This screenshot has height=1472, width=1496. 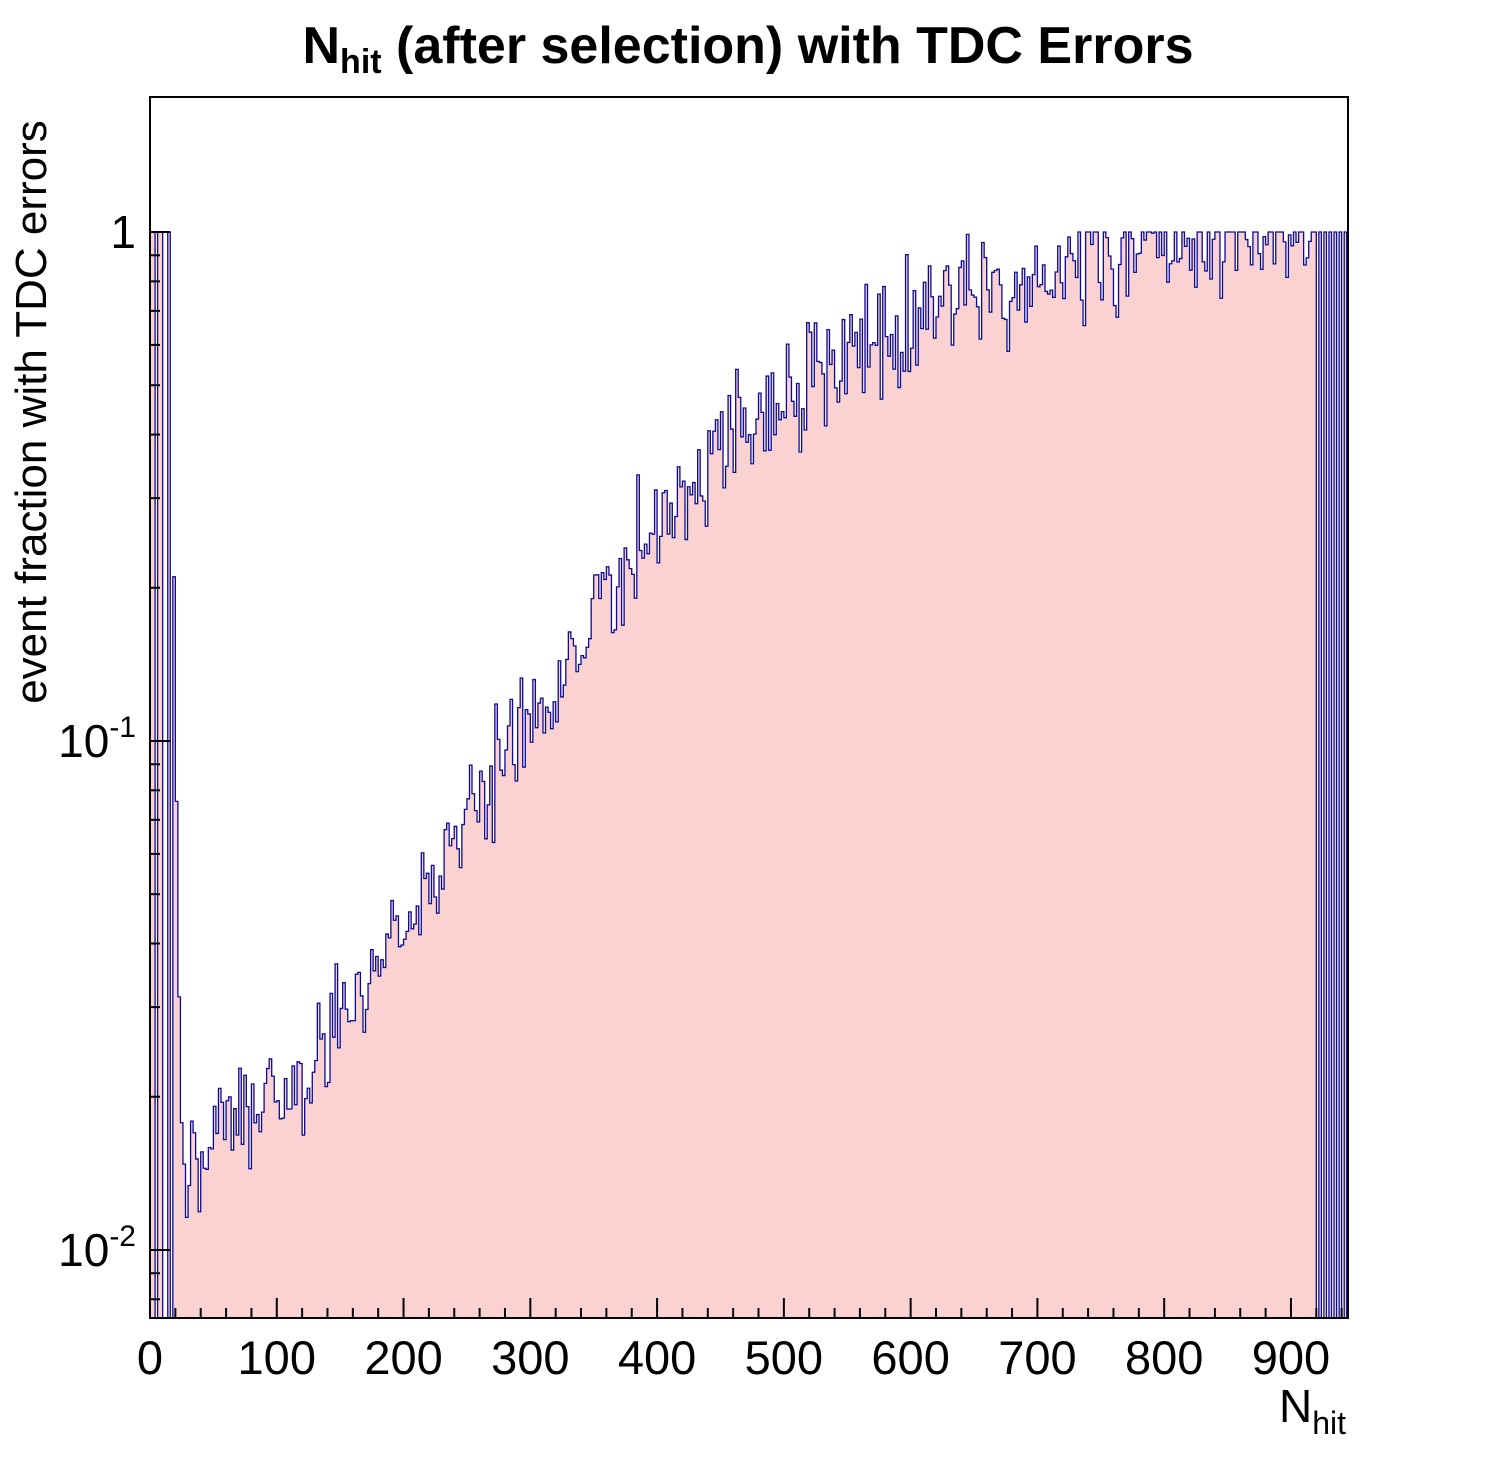 I want to click on y-tick-label: 1, so click(x=123, y=232).